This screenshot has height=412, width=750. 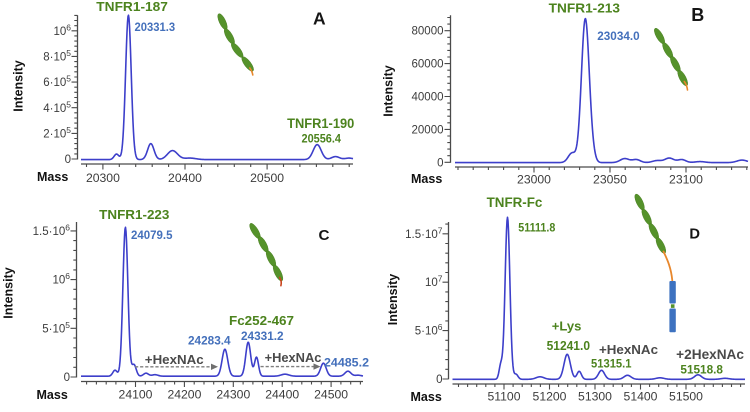 I want to click on svg-text: 20300, so click(x=103, y=178).